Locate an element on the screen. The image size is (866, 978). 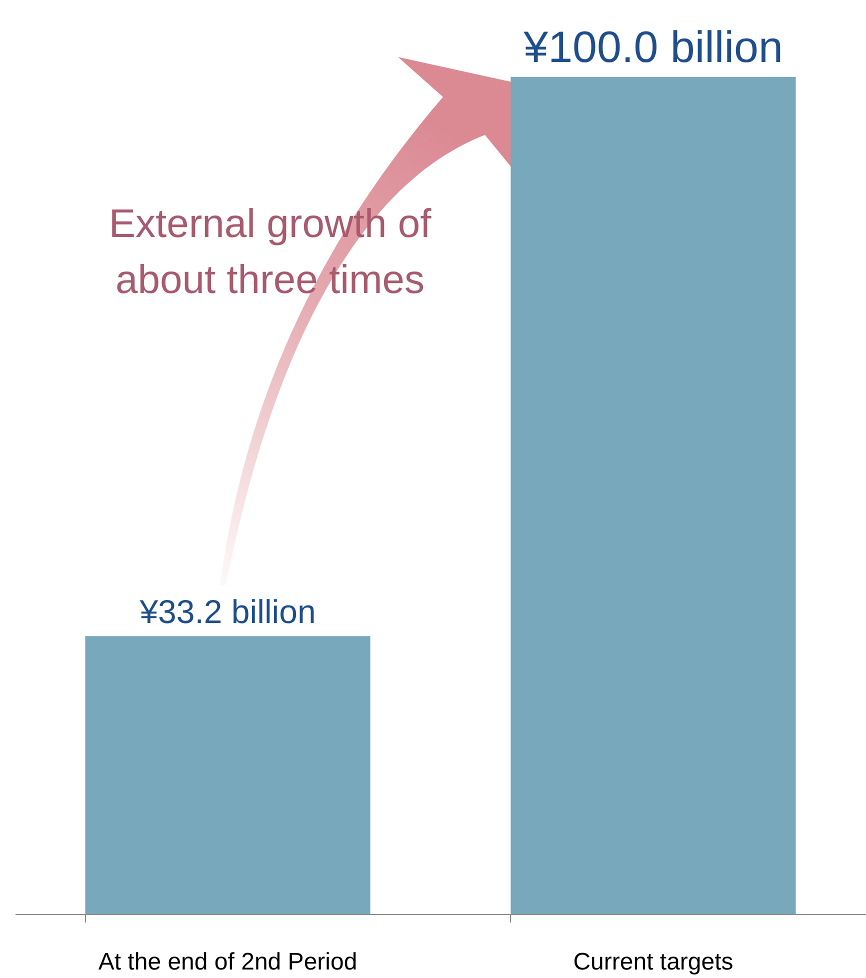
data-label: ¥100.0 billion is located at coordinates (652, 47).